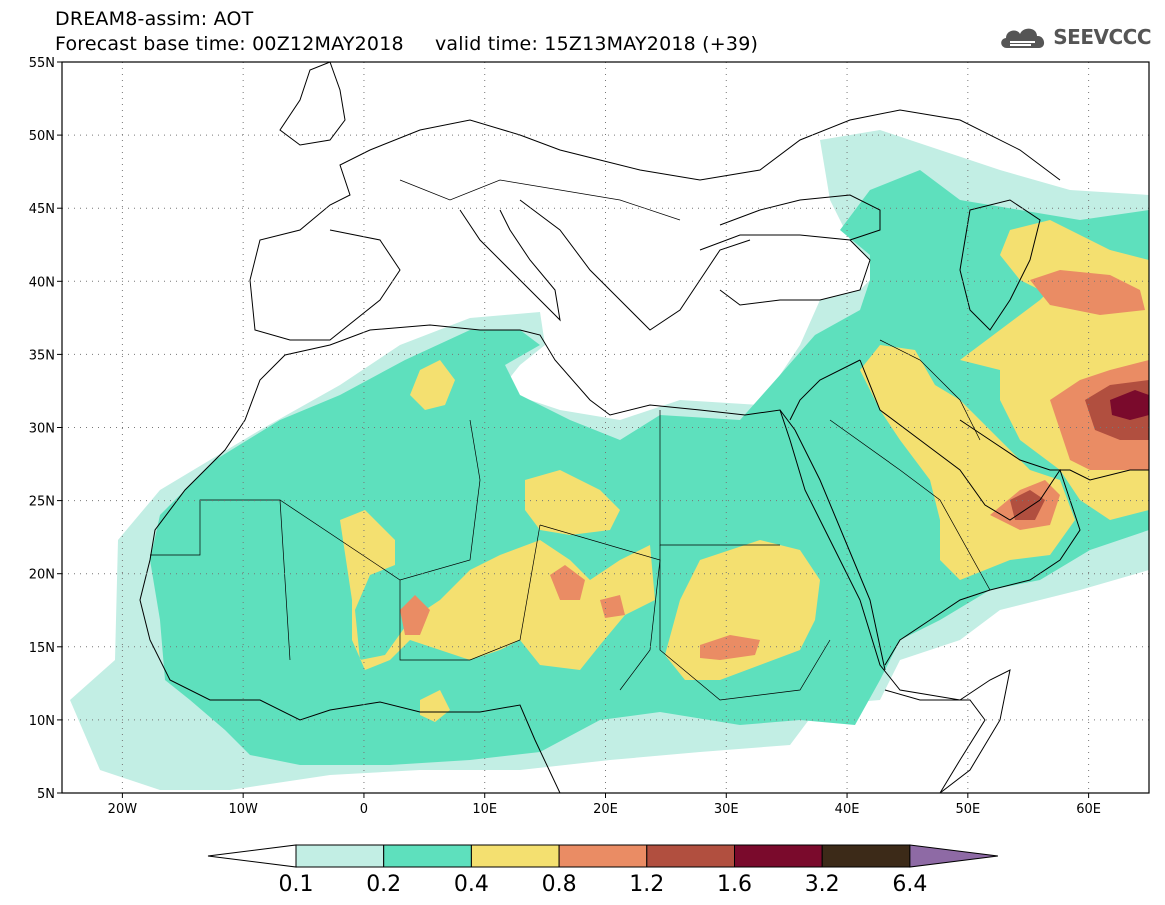 The image size is (1165, 905). Describe the element at coordinates (350, 676) in the screenshot. I see `coastline-west-africa` at that location.